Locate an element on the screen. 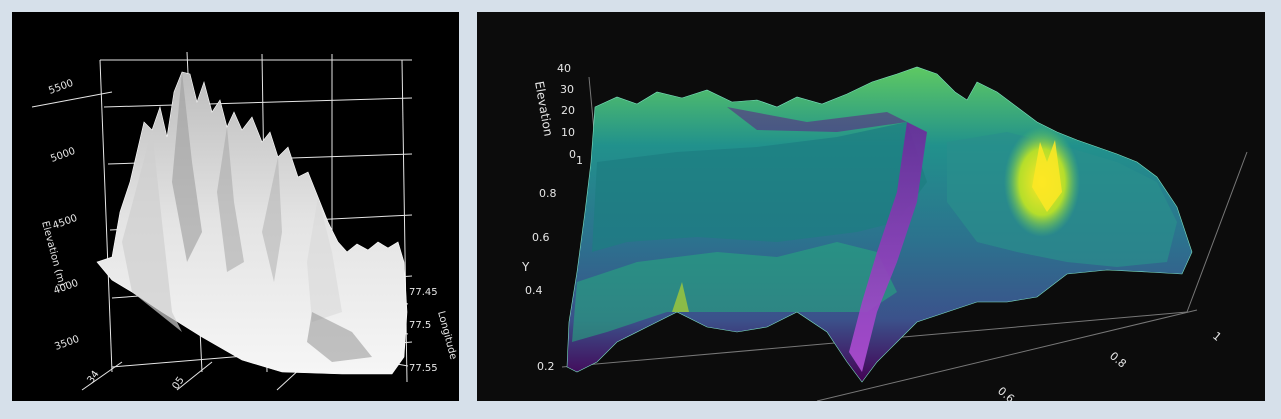 The image size is (1281, 419). latitude-tick-label: 34 is located at coordinates (93, 377).